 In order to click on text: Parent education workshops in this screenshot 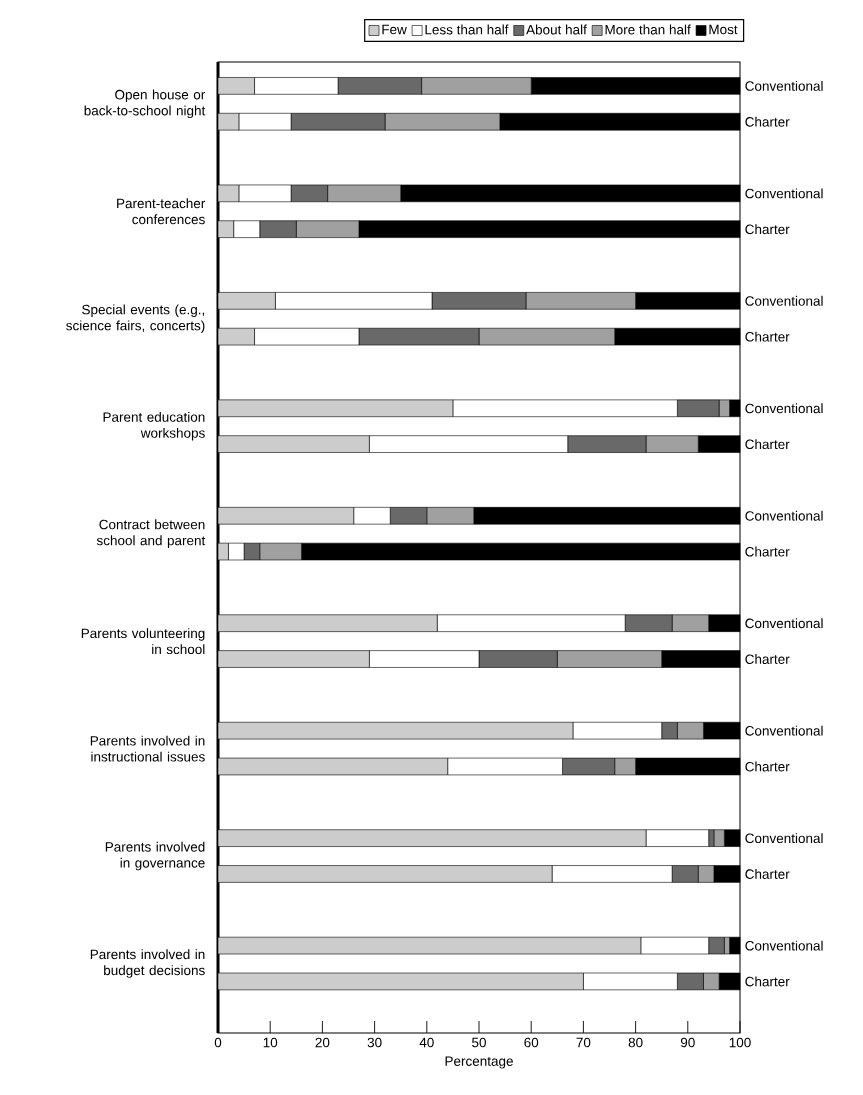, I will do `click(154, 426)`.